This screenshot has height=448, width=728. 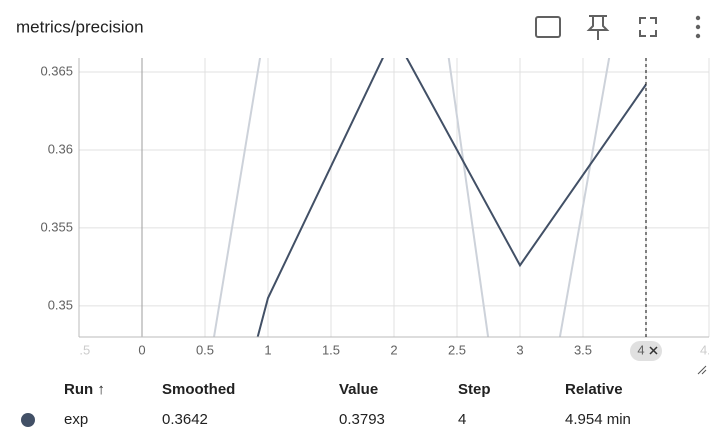 I want to click on x-tick-label: -0.5, so click(x=79, y=349).